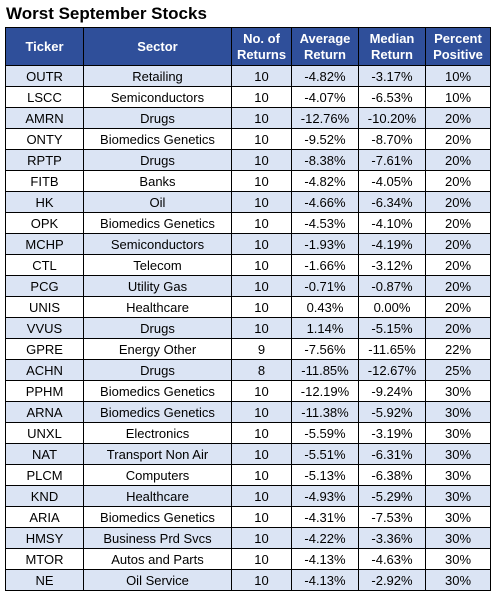 The image size is (498, 599). I want to click on cell-ticker: NE, so click(44, 580).